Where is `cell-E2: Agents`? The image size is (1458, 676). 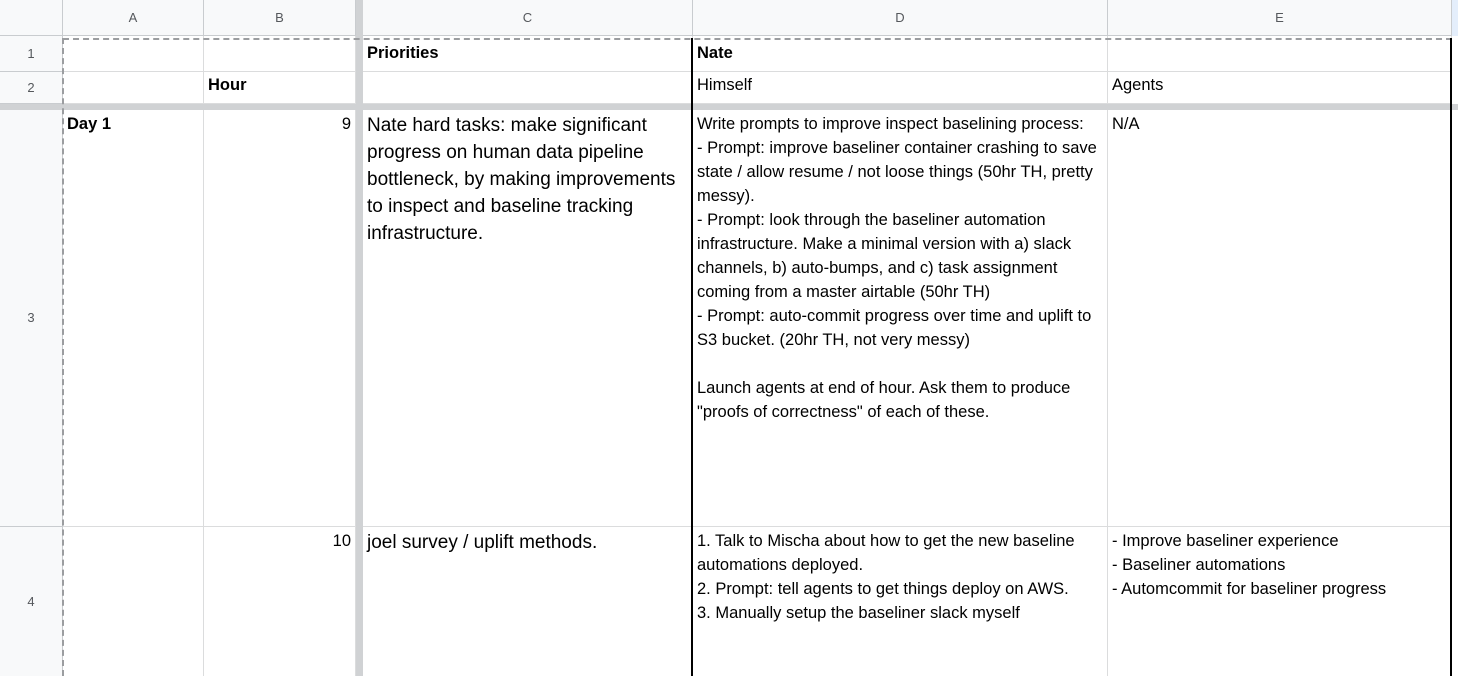
cell-E2: Agents is located at coordinates (1280, 88).